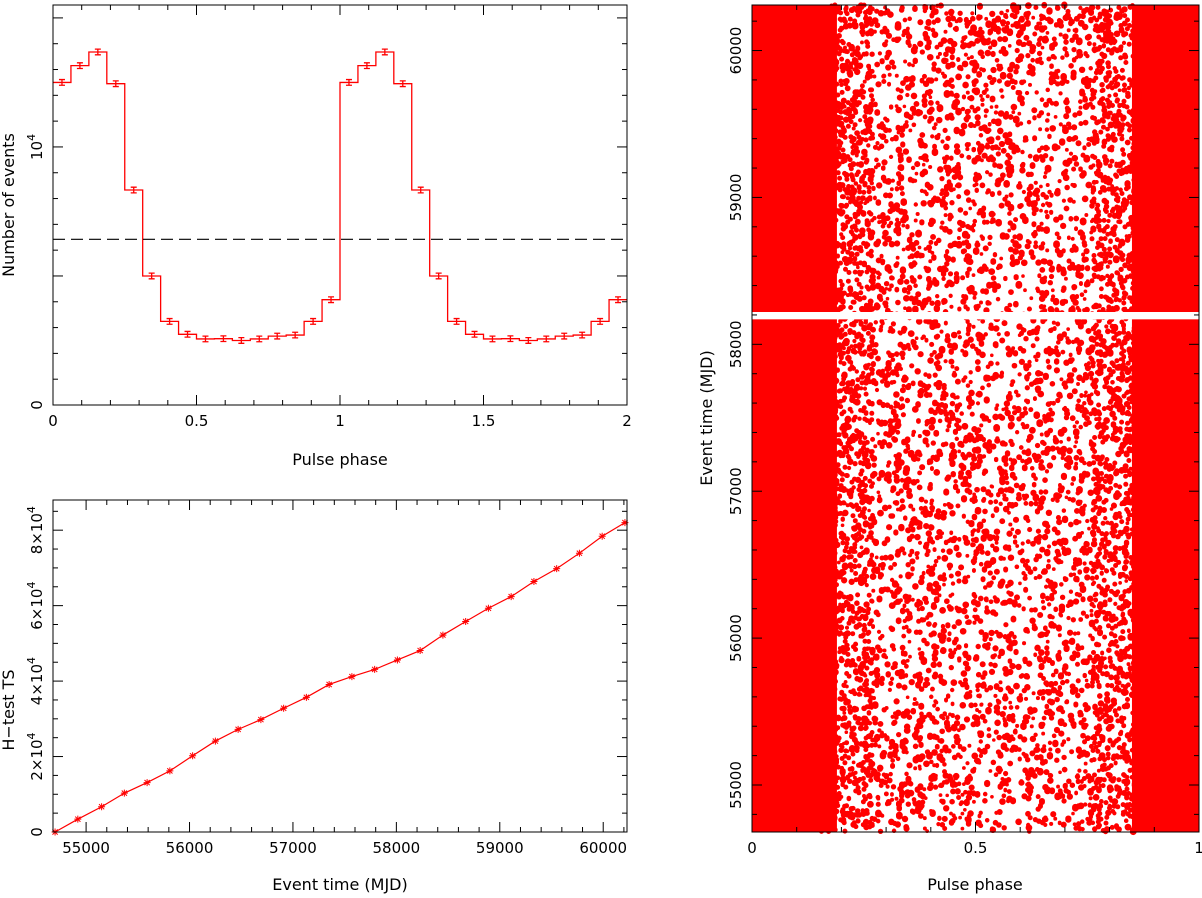 The image size is (1202, 898). I want to click on phaseogram-xtick-label: 0, so click(752, 848).